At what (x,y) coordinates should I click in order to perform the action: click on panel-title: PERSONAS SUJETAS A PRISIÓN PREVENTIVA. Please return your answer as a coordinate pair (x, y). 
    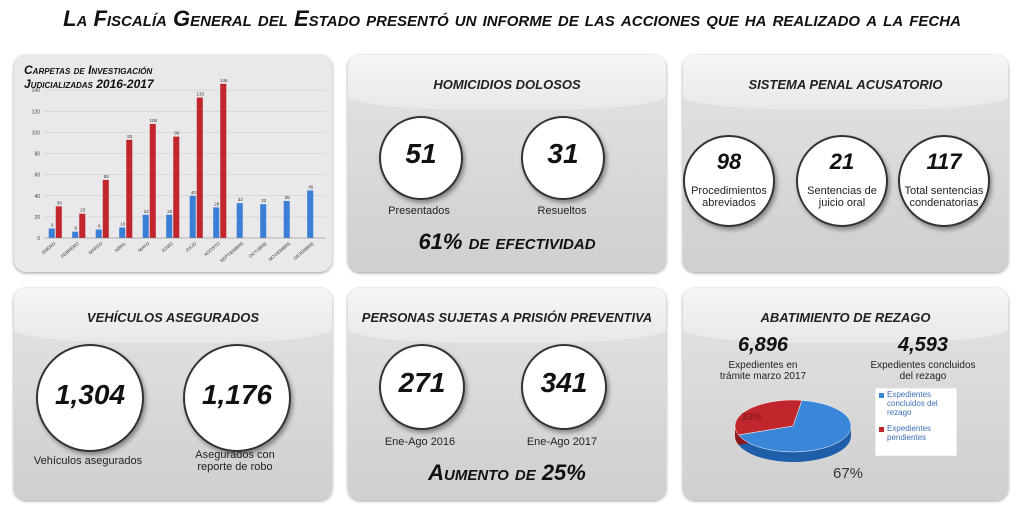
    Looking at the image, I should click on (507, 317).